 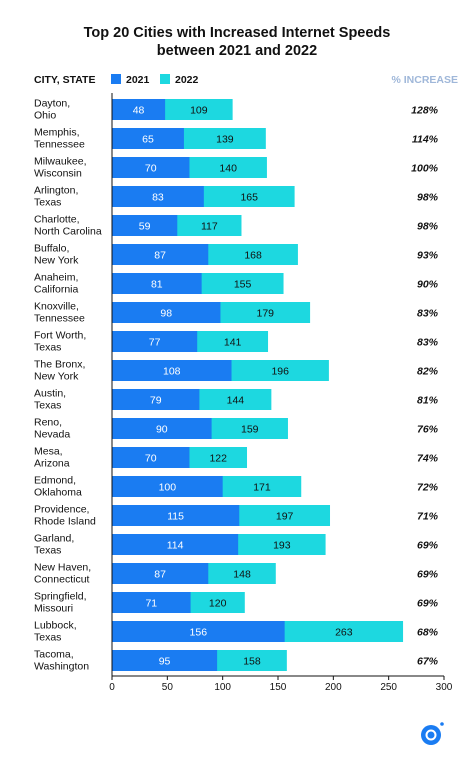 What do you see at coordinates (225, 140) in the screenshot?
I see `value-label-2022: 139` at bounding box center [225, 140].